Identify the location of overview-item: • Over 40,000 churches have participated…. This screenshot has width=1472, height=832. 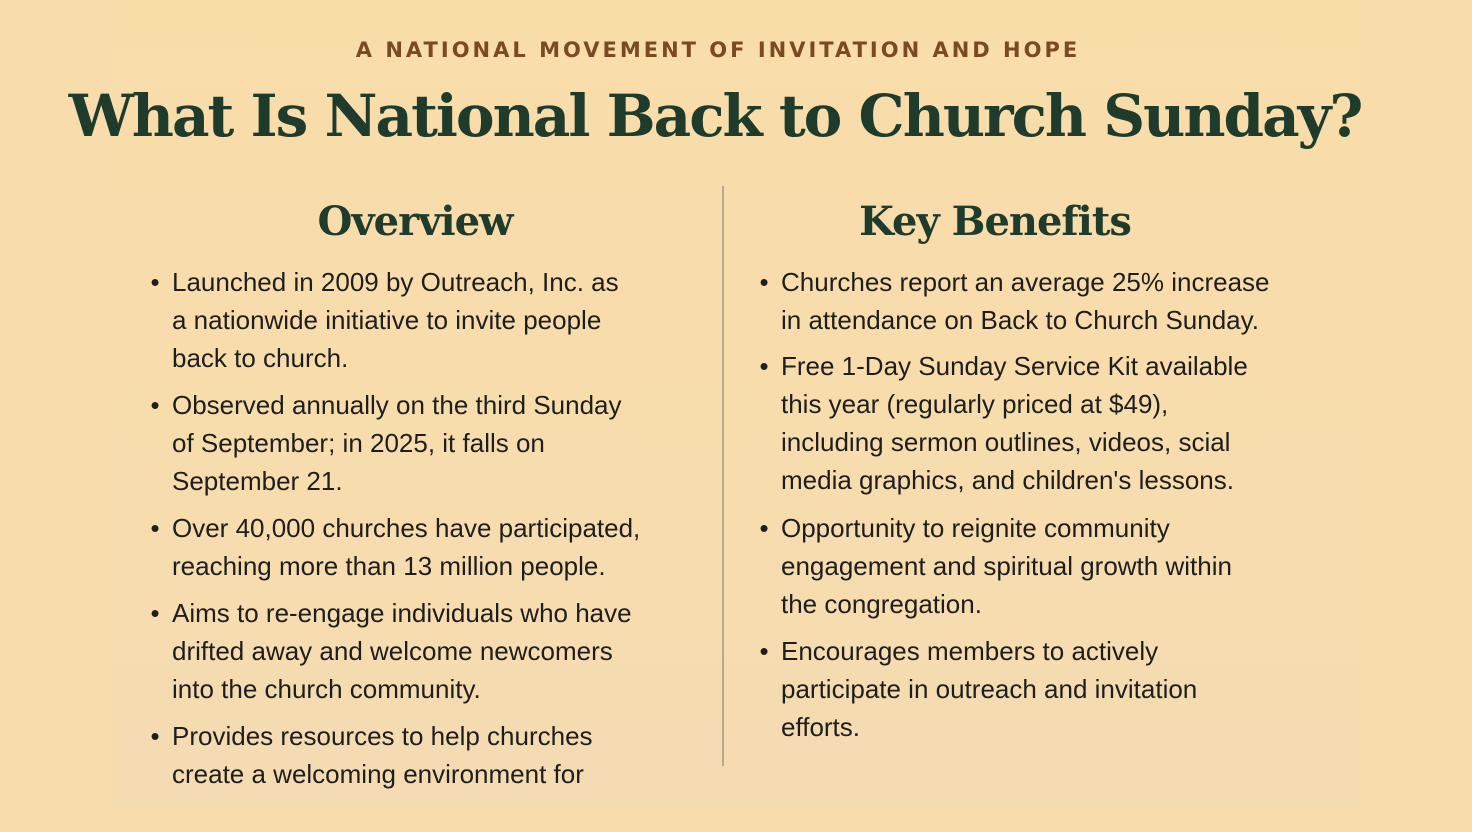
(426, 547).